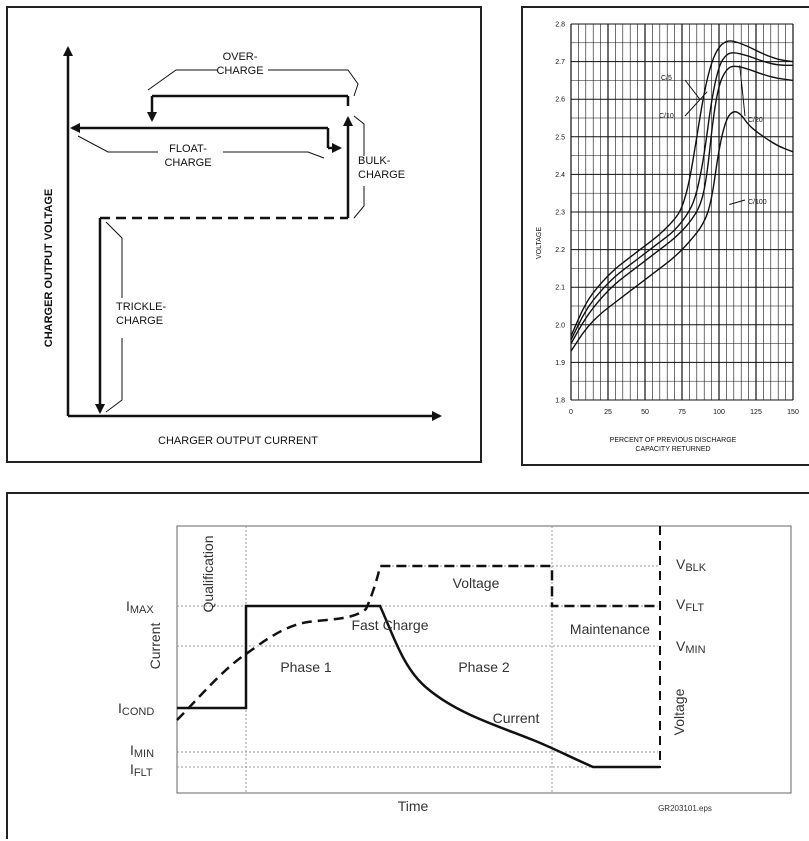  What do you see at coordinates (691, 647) in the screenshot?
I see `tick-vmin: VMIN` at bounding box center [691, 647].